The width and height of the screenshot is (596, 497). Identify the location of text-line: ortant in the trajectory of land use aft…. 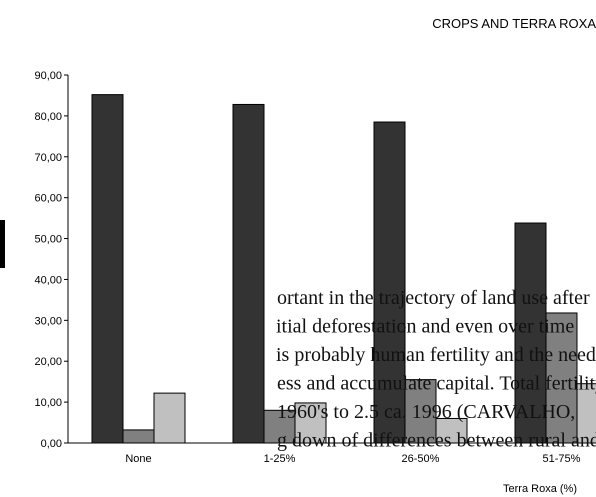
(433, 298).